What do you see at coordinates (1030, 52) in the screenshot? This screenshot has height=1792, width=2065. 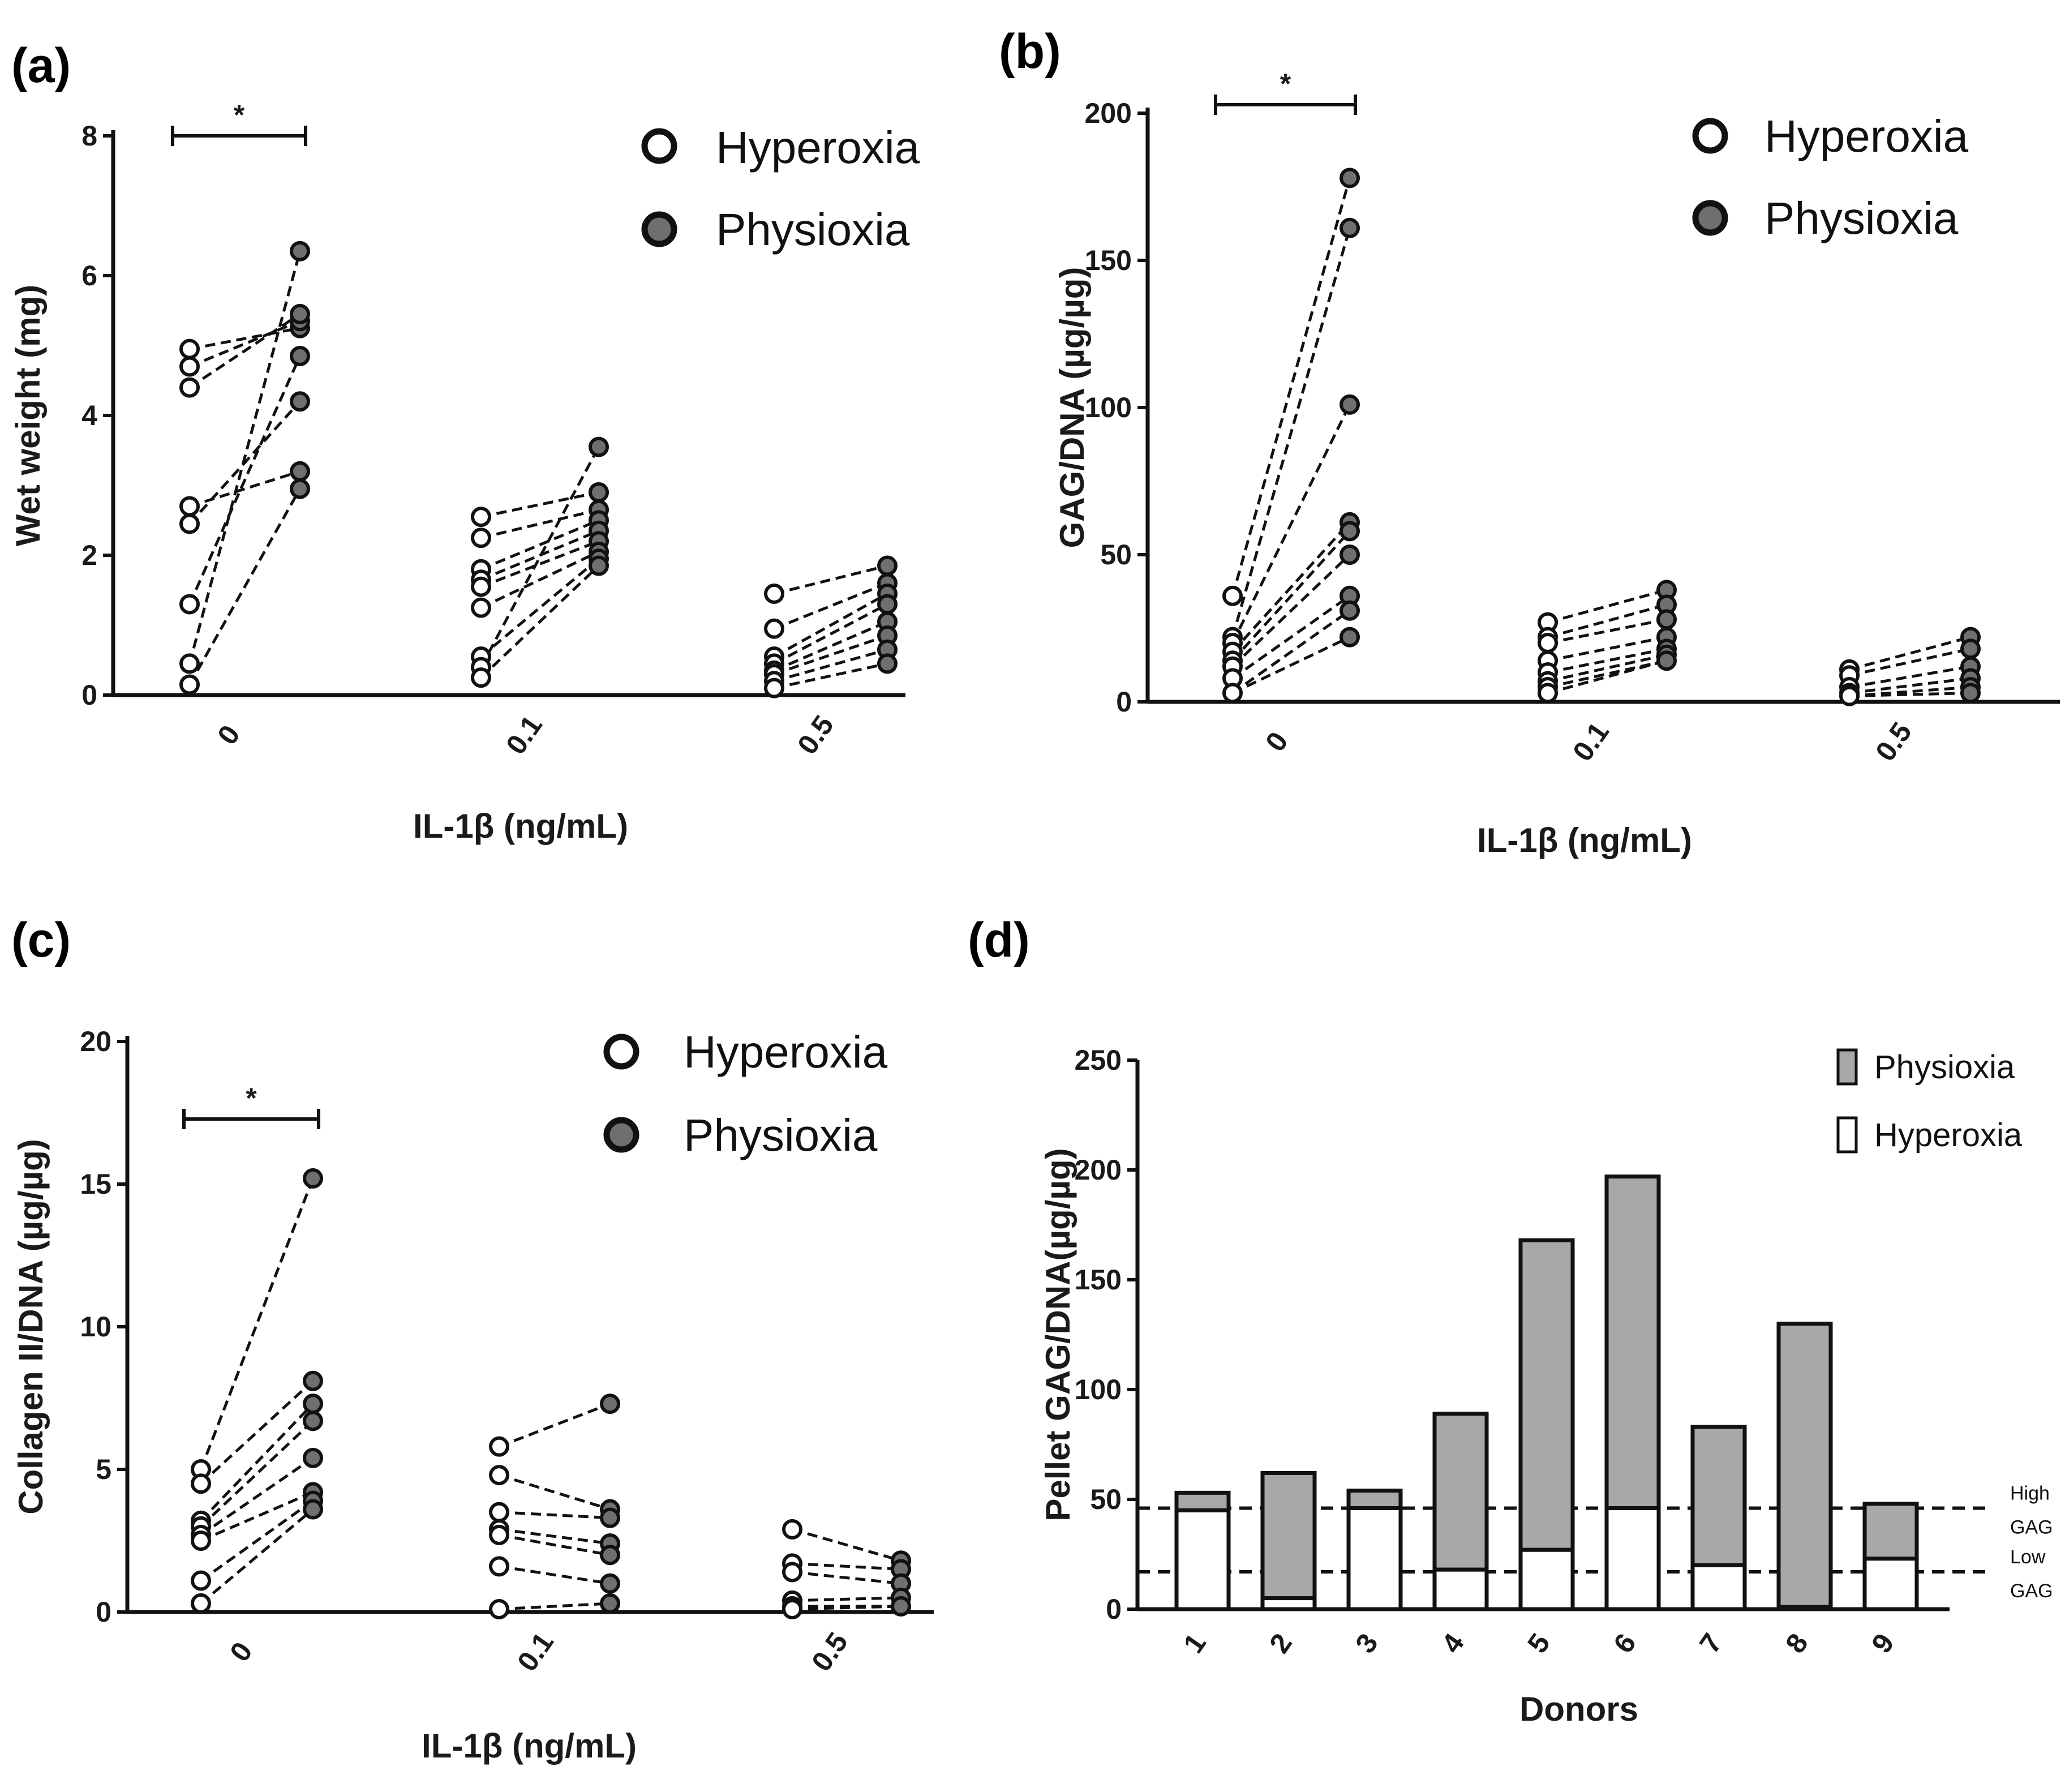 I see `panel-b-label: (b)` at bounding box center [1030, 52].